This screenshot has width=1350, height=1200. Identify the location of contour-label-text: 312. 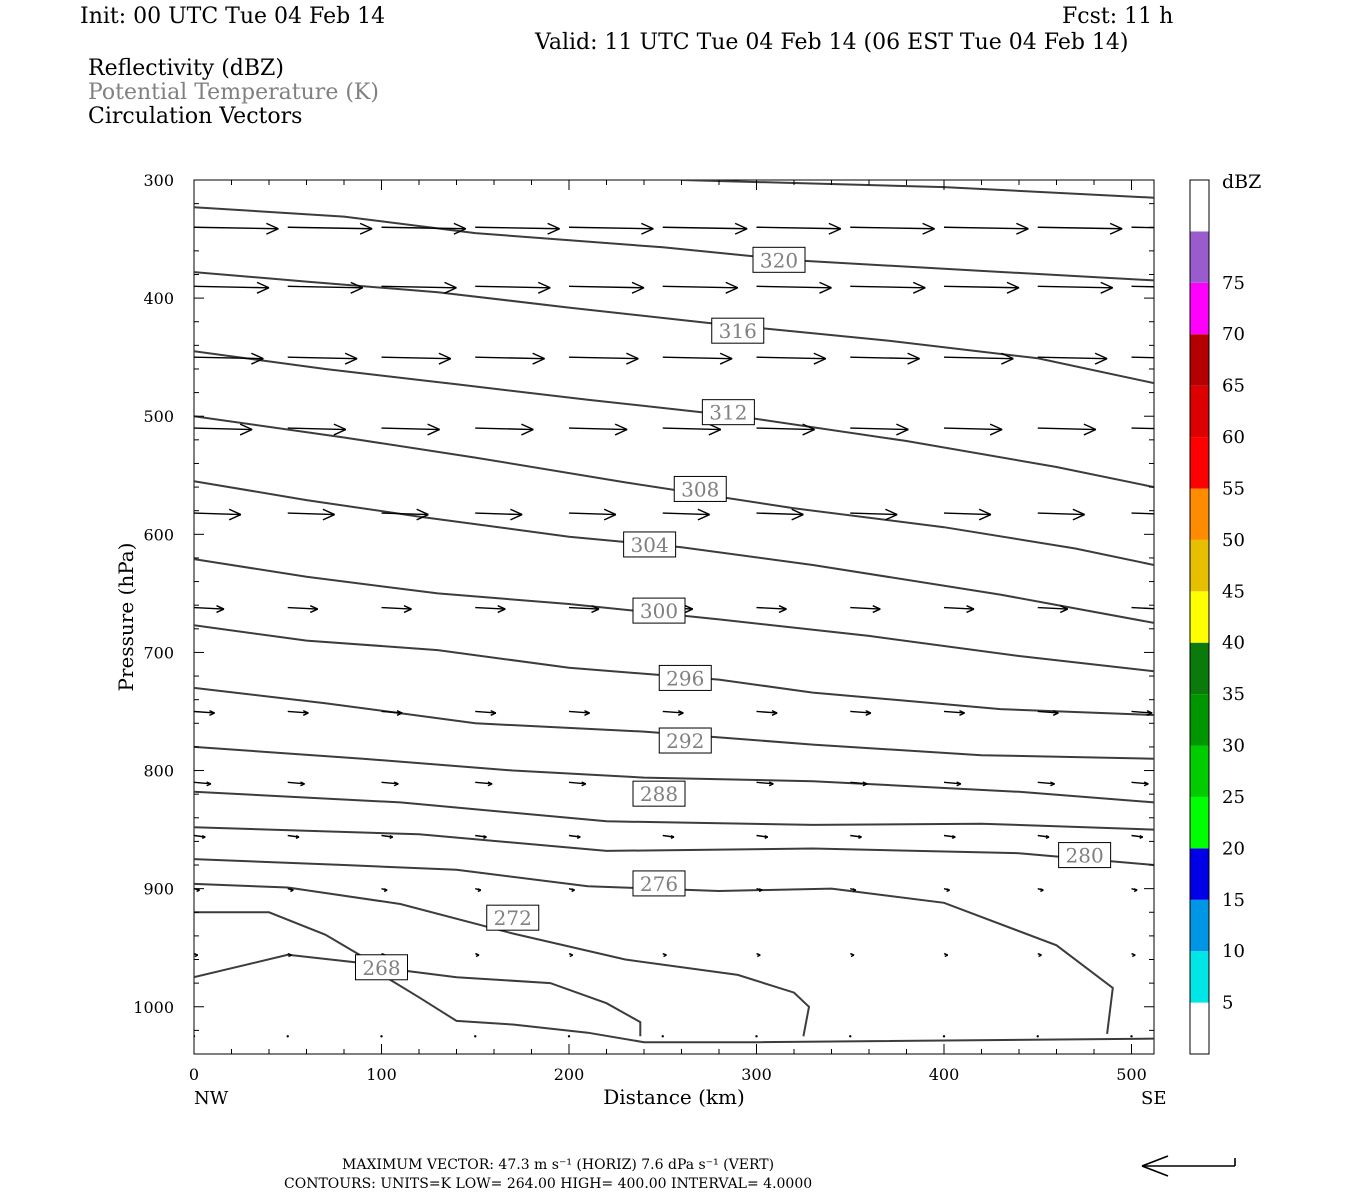
(728, 413).